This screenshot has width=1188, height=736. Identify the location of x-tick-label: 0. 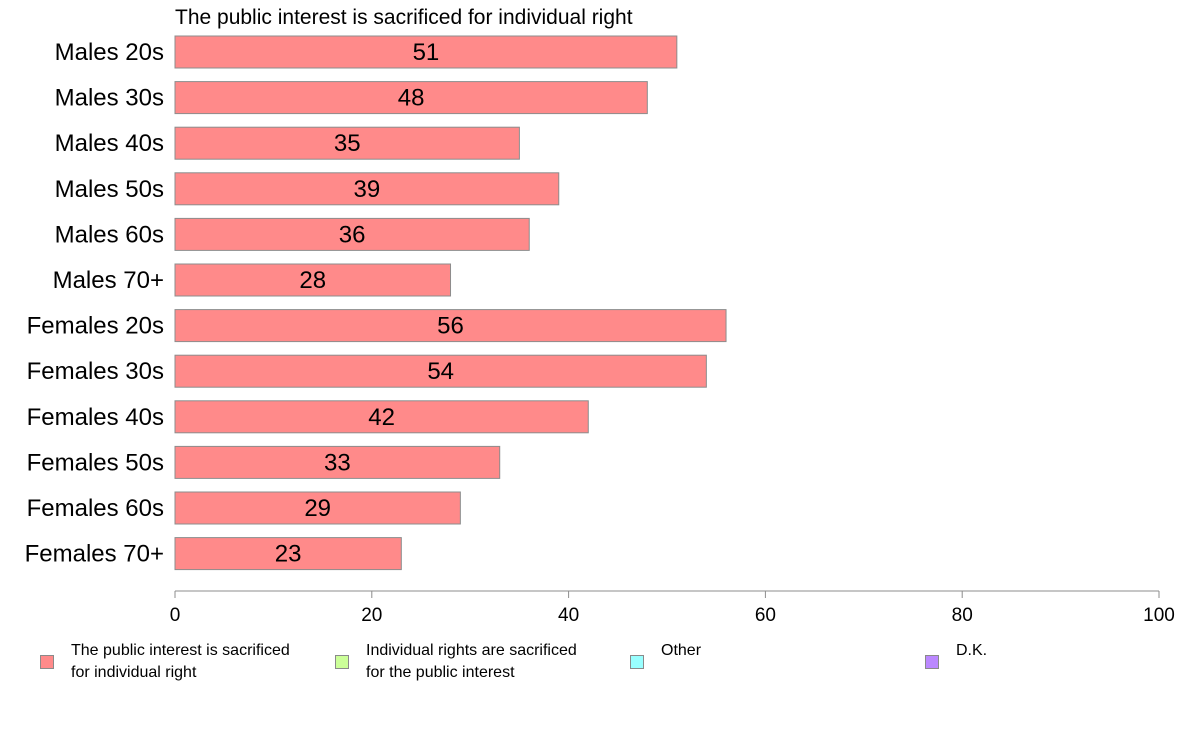
(175, 615).